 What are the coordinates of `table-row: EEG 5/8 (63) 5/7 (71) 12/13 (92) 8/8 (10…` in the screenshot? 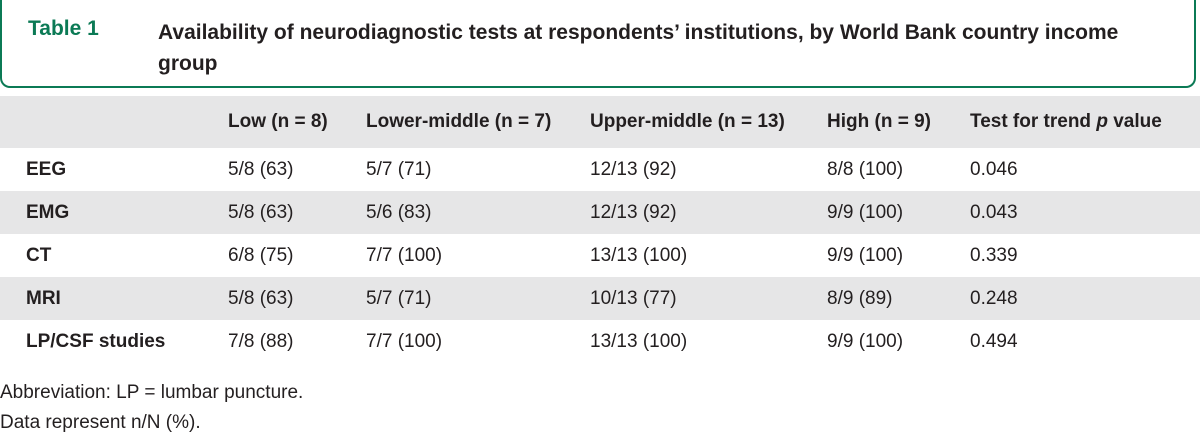 It's located at (600, 169).